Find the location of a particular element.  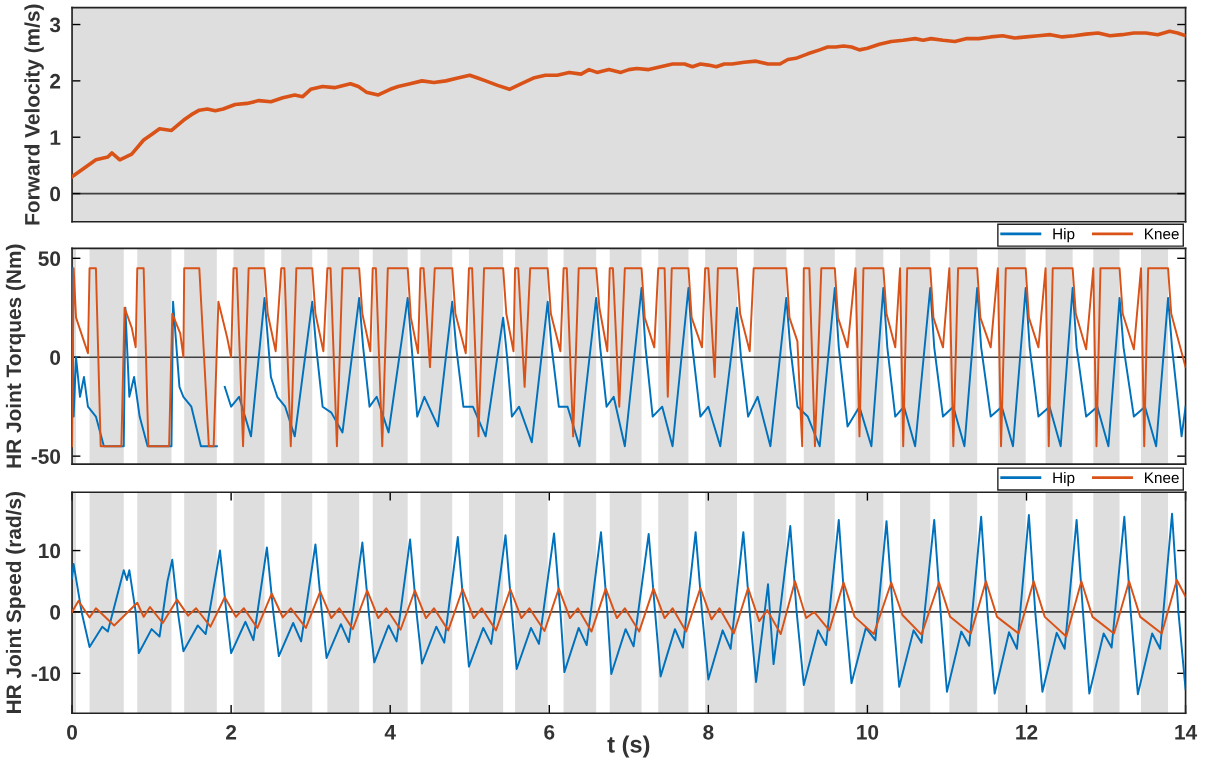

x-tick-label: 14 is located at coordinates (1186, 732).